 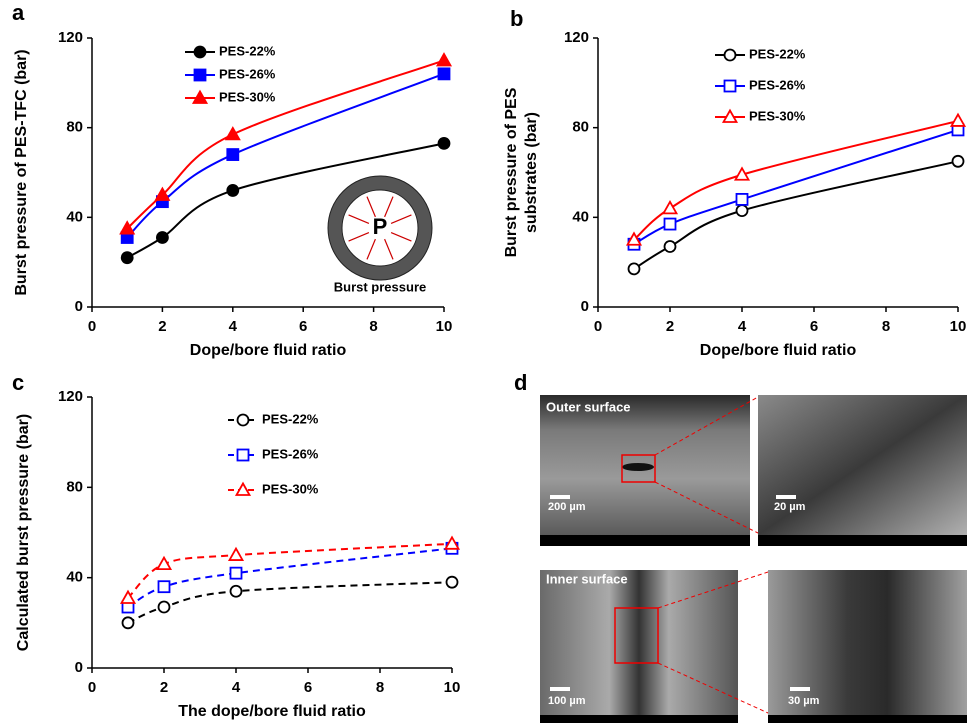 I want to click on scale-label: 30 µm, so click(x=804, y=701).